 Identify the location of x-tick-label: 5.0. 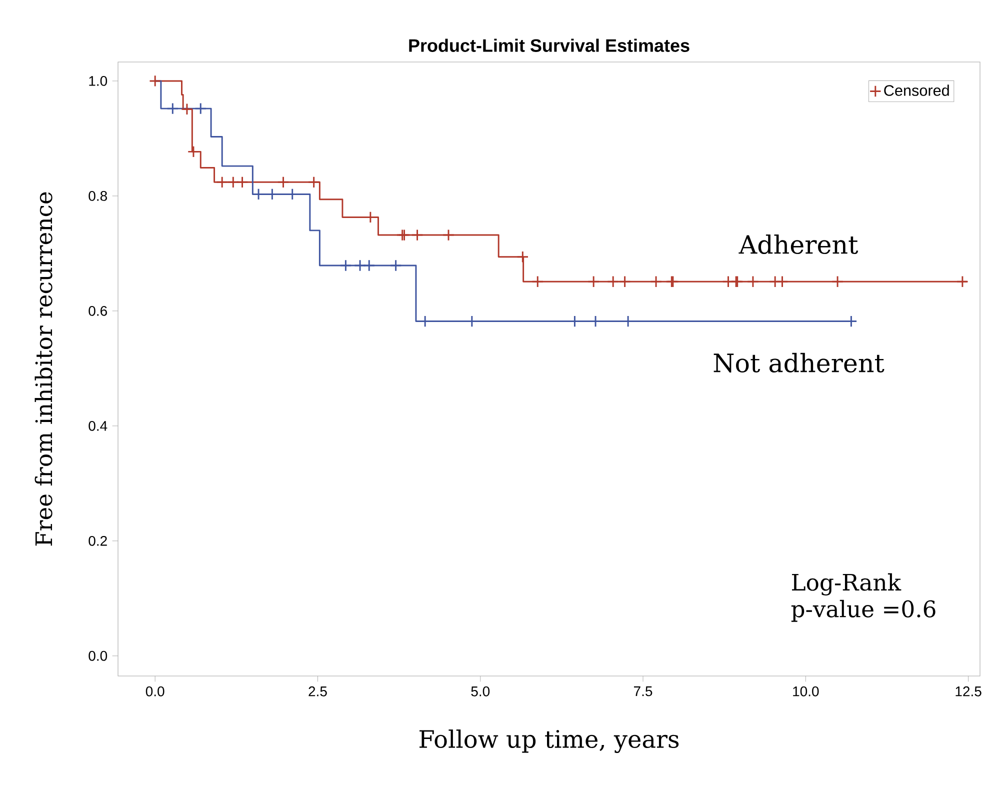
(480, 691).